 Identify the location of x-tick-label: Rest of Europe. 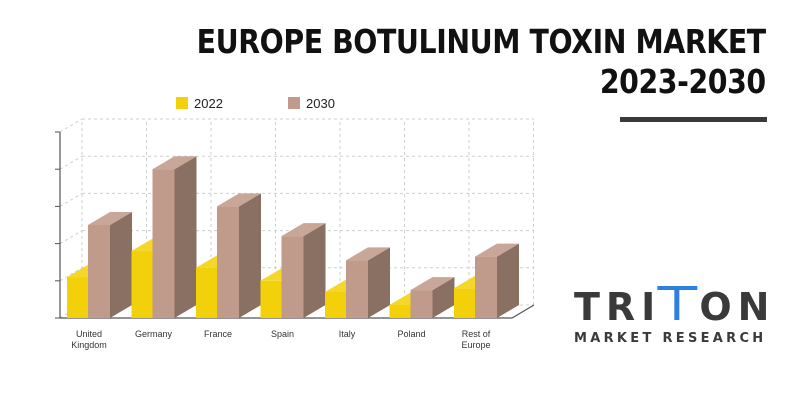
(475, 339).